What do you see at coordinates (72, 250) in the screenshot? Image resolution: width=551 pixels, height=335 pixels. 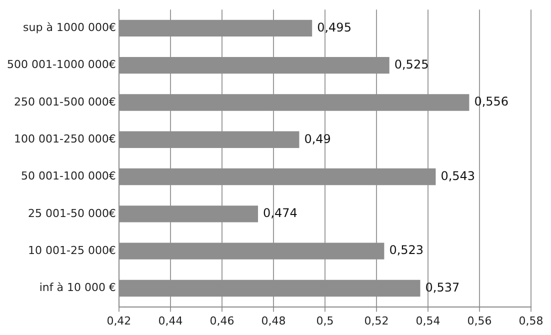 I see `y-tick-label: 10 001-25 000€` at bounding box center [72, 250].